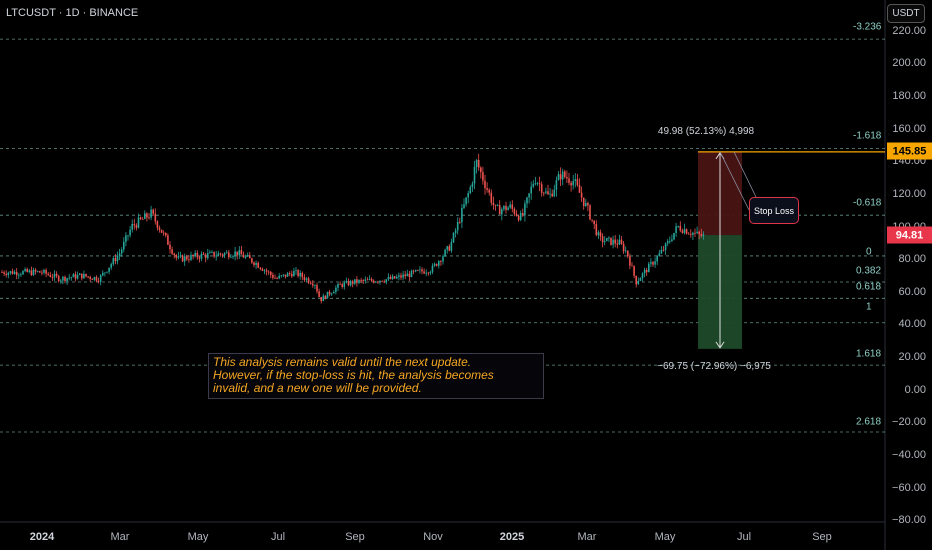  I want to click on y-tick-label: 120.00, so click(909, 194).